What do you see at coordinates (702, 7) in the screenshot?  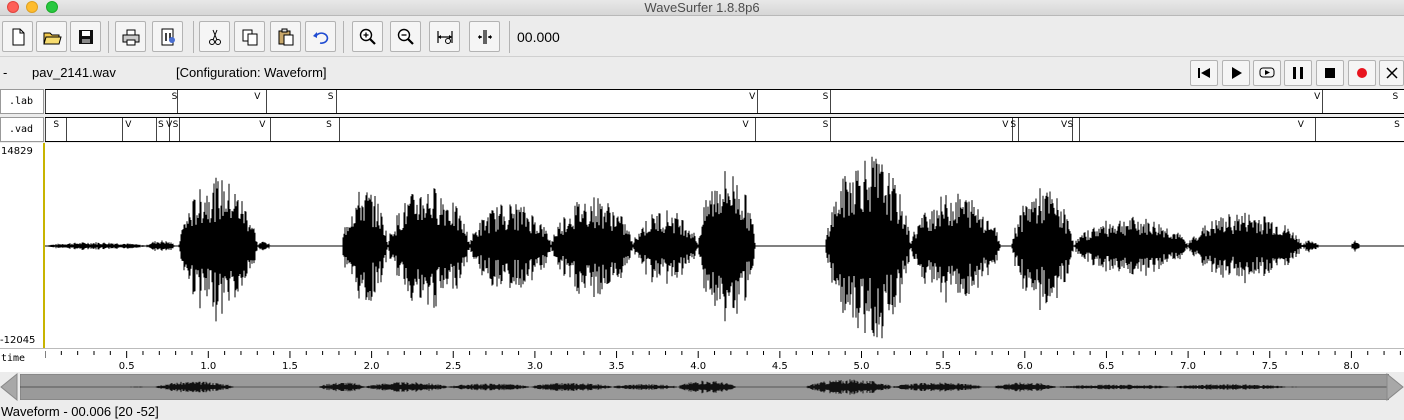 I see `window-title: WaveSurfer 1.8.8p6` at bounding box center [702, 7].